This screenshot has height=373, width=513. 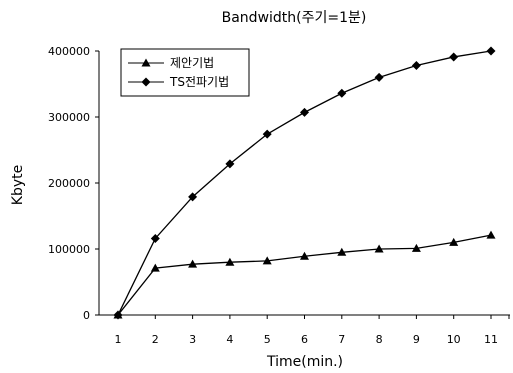 I want to click on x-tick-label-9: 10, so click(x=454, y=339).